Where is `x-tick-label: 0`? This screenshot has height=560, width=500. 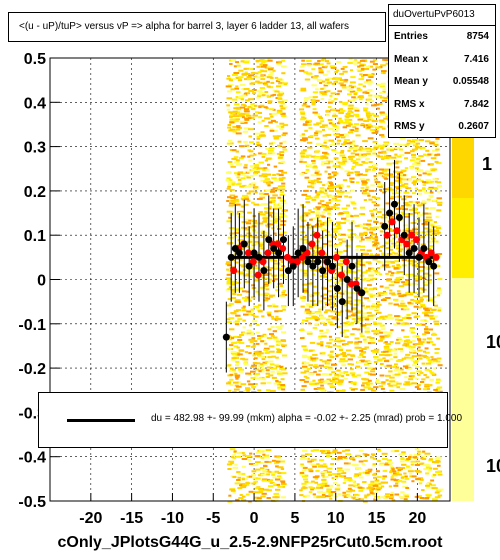
x-tick-label: 0 is located at coordinates (254, 518).